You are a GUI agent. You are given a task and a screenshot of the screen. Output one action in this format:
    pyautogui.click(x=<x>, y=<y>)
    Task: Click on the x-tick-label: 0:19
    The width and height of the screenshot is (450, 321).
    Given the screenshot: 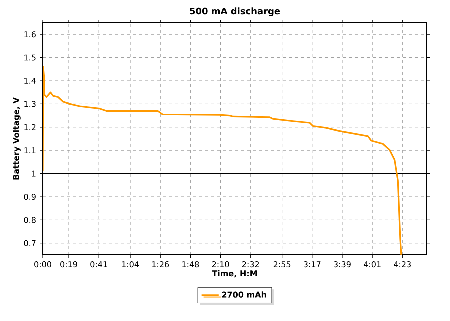 What is the action you would take?
    pyautogui.click(x=69, y=265)
    